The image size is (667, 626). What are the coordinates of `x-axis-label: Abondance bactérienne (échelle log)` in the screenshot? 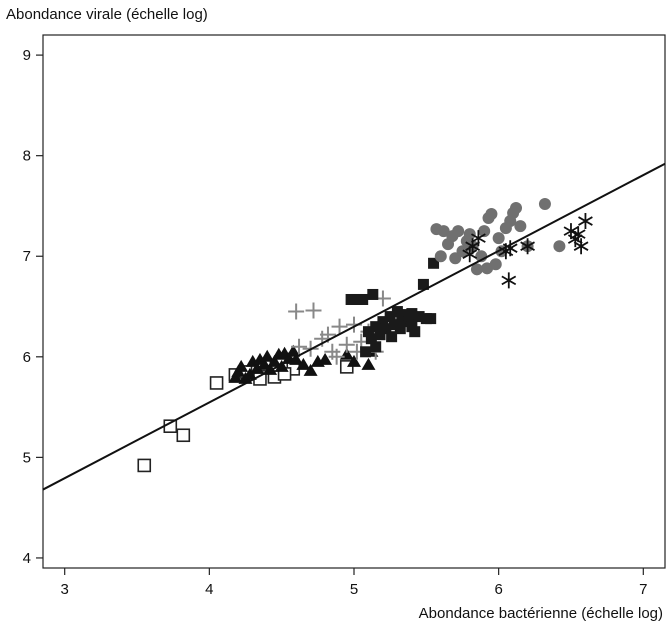 It's located at (540, 613).